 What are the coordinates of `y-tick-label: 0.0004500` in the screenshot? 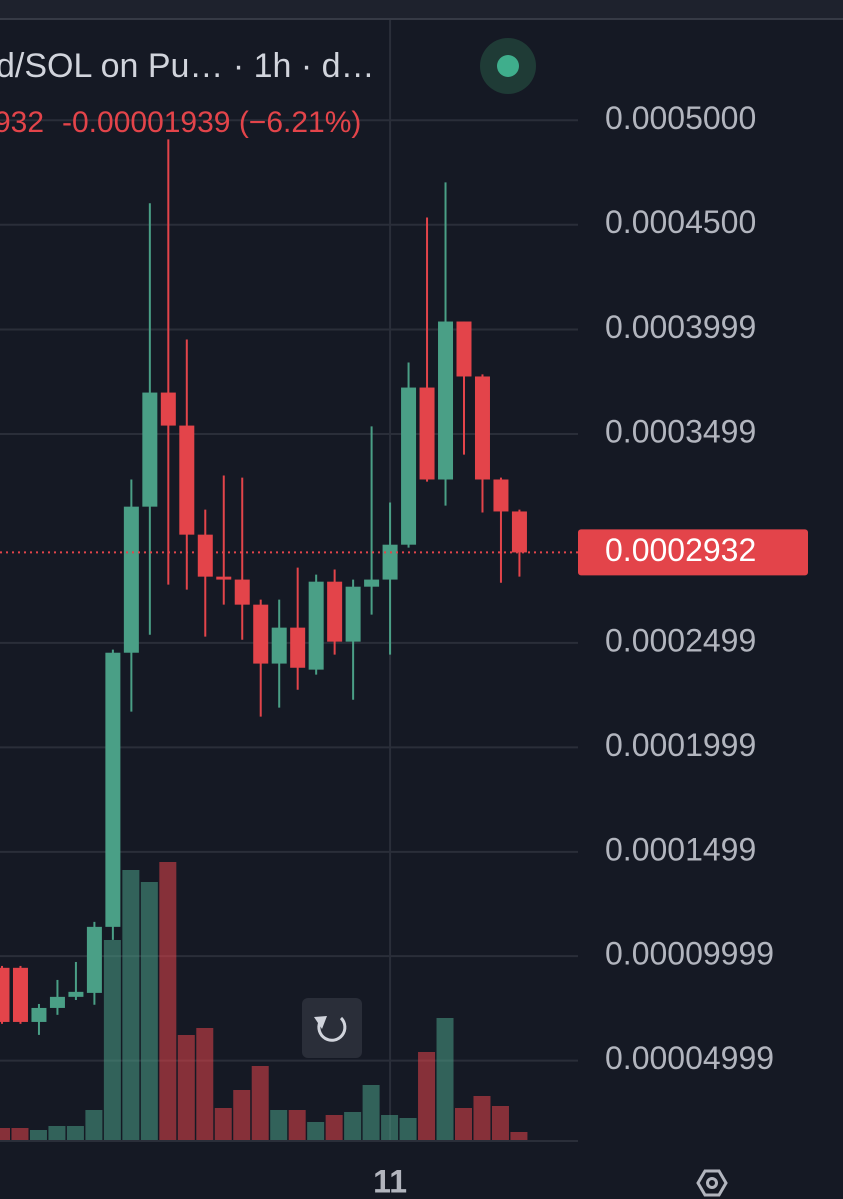 It's located at (680, 222).